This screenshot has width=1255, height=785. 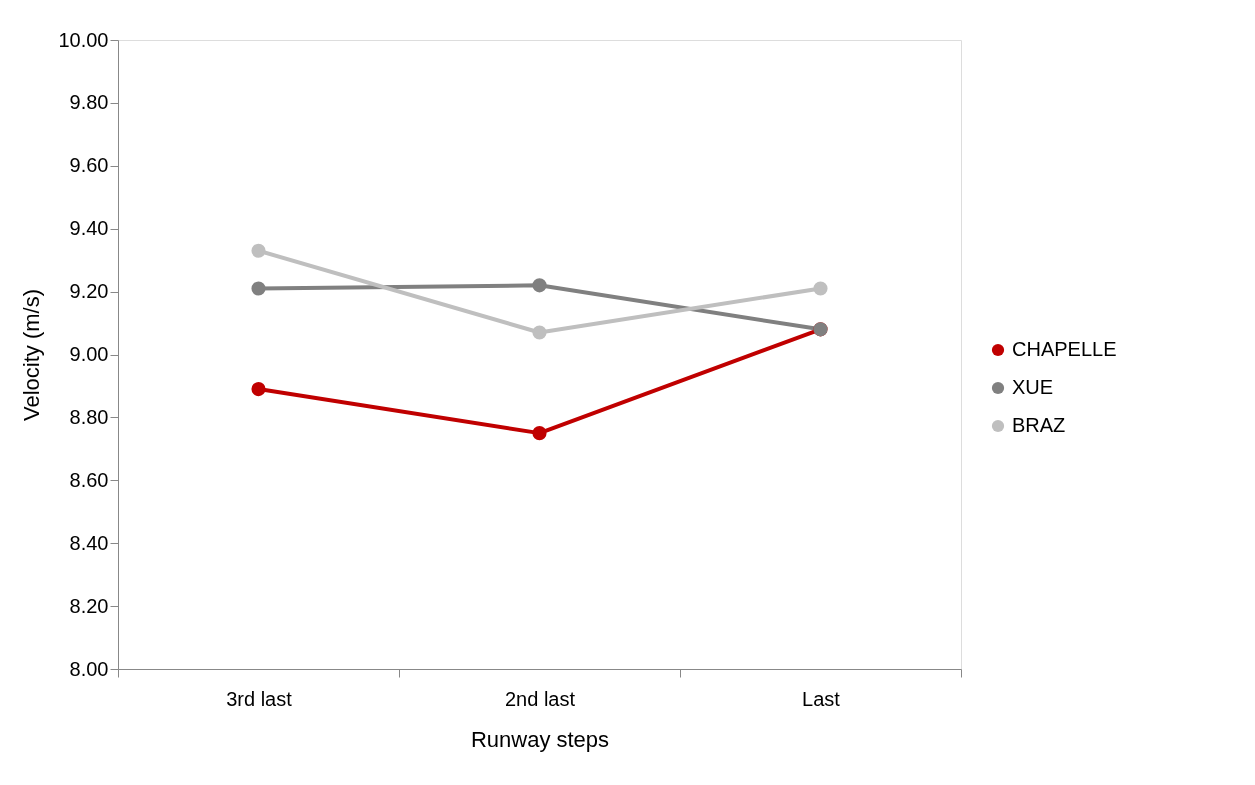 What do you see at coordinates (1033, 387) in the screenshot?
I see `legend-label: XUE` at bounding box center [1033, 387].